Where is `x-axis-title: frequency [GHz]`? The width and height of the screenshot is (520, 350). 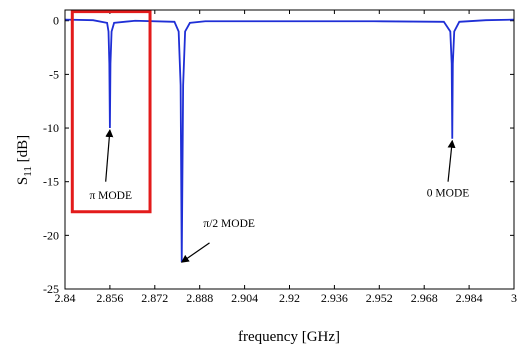
x-axis-title: frequency [GHz] is located at coordinates (289, 337).